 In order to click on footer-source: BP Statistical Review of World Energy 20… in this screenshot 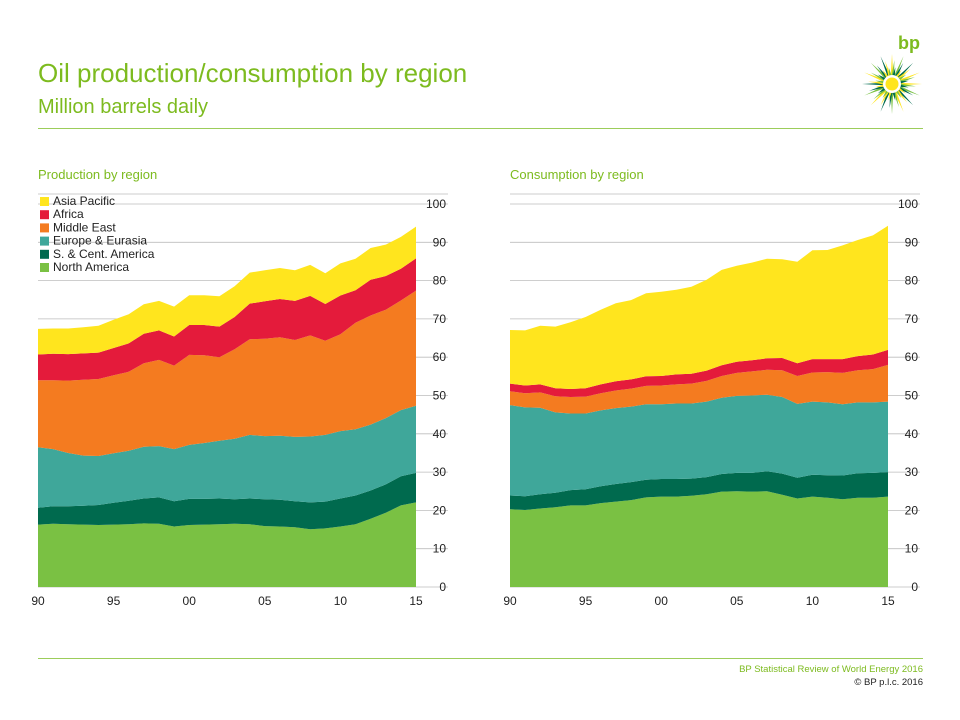, I will do `click(831, 669)`.